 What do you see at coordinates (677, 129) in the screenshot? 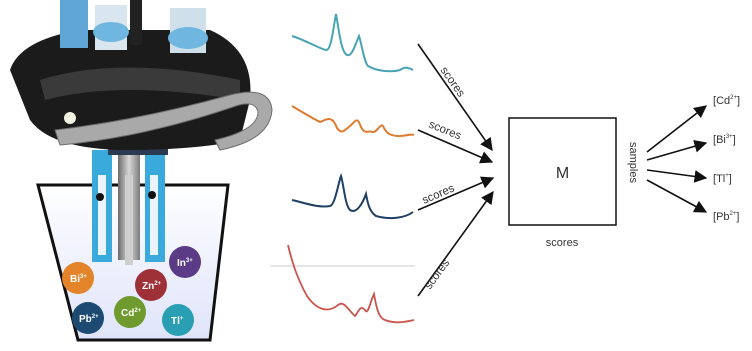
I see `arrow-output-cd` at bounding box center [677, 129].